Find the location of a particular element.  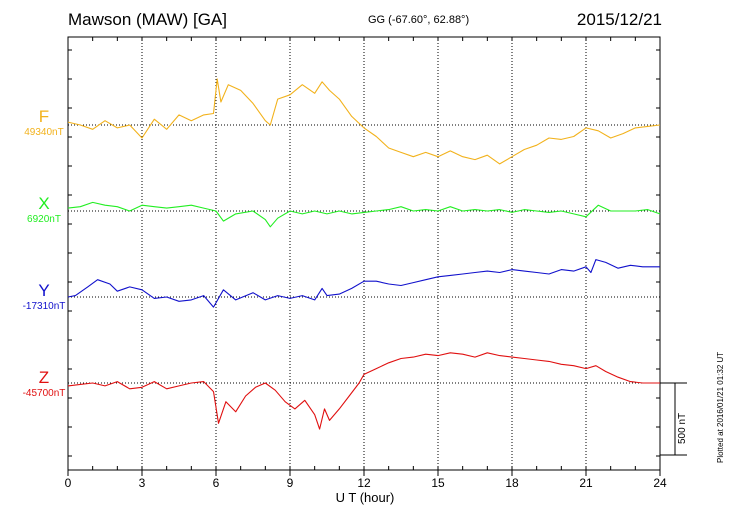

series-name: Z is located at coordinates (44, 377).